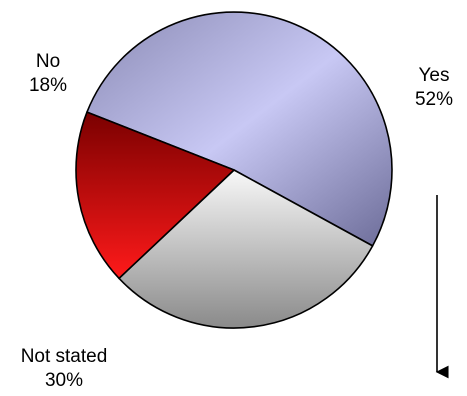 This screenshot has height=396, width=467. Describe the element at coordinates (48, 85) in the screenshot. I see `slice-value-no: 18%` at that location.